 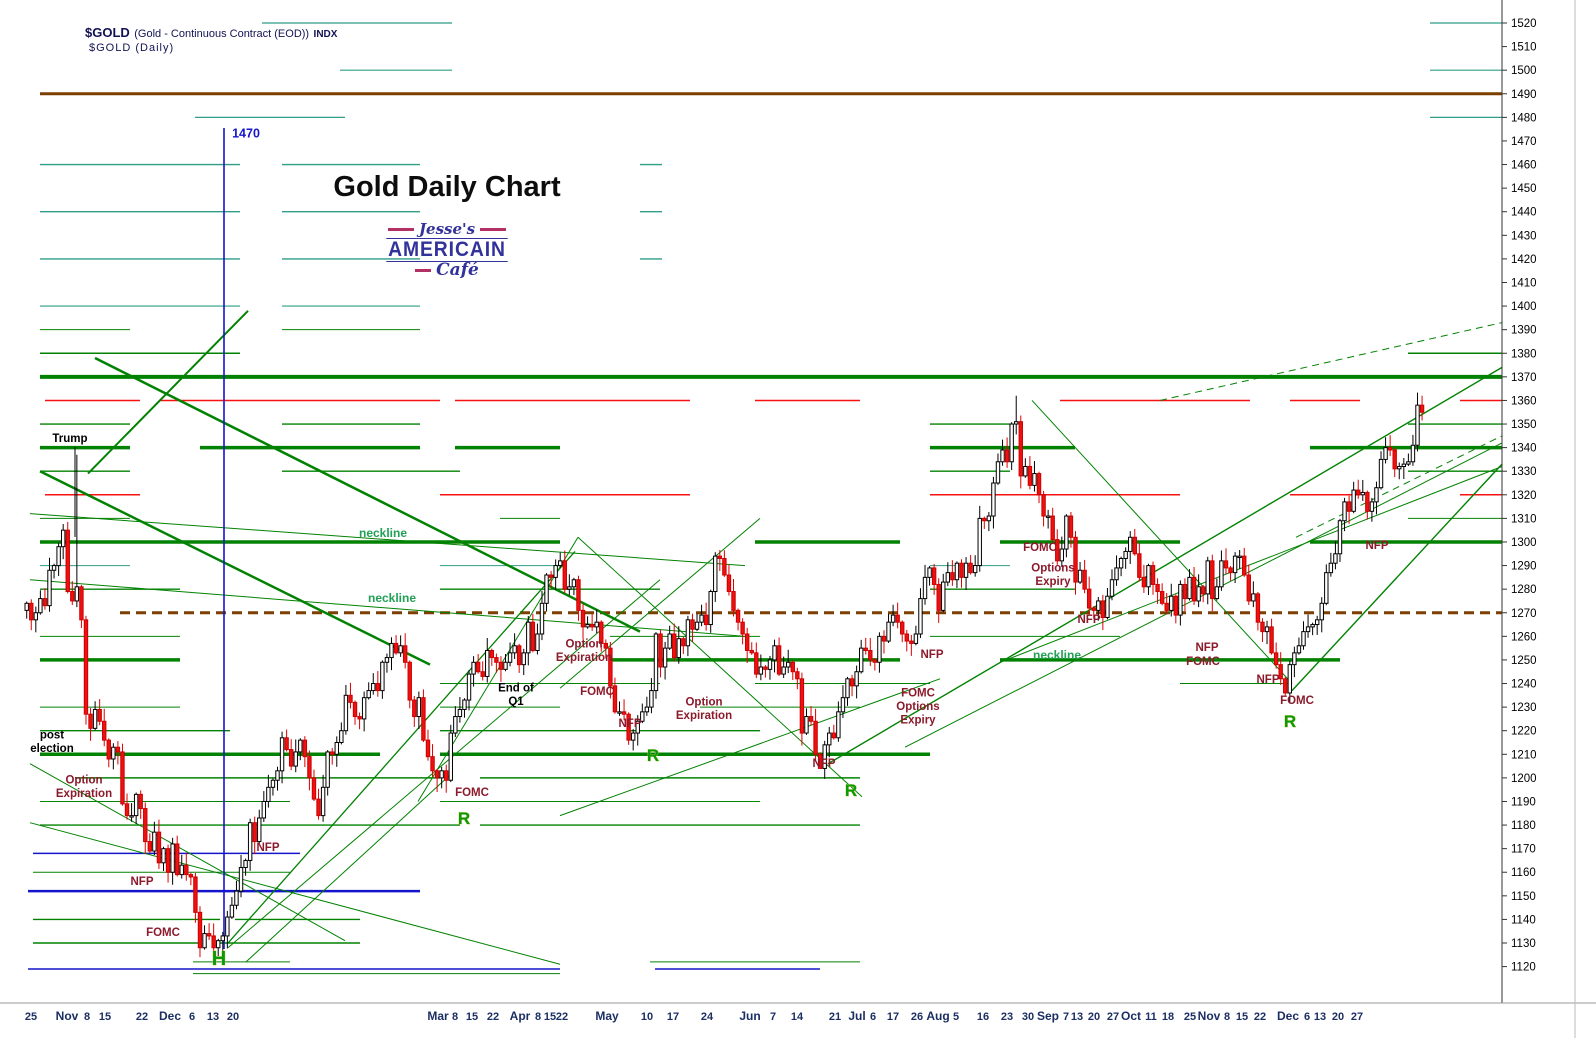 What do you see at coordinates (1524, 685) in the screenshot?
I see `y-axis-label: 1240` at bounding box center [1524, 685].